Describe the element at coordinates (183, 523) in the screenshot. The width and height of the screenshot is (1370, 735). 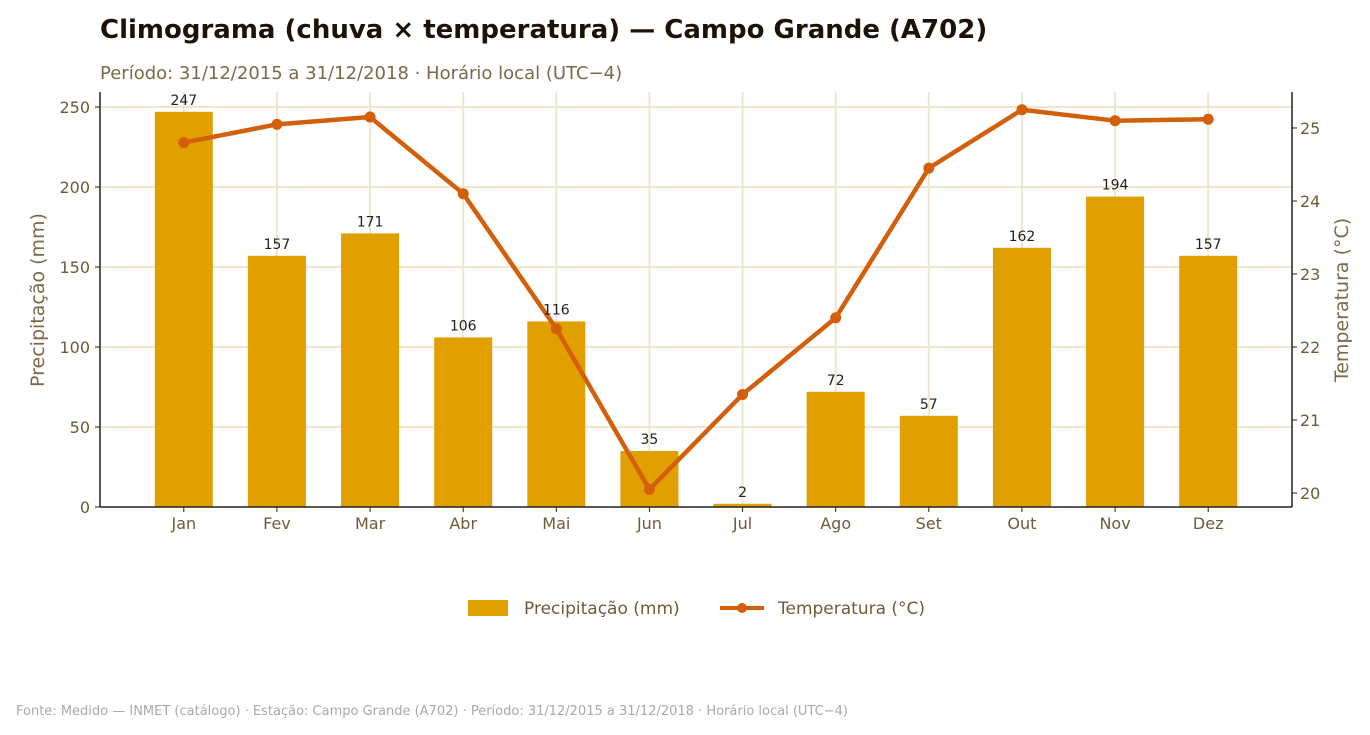
I see `x-tick-label: Jan` at that location.